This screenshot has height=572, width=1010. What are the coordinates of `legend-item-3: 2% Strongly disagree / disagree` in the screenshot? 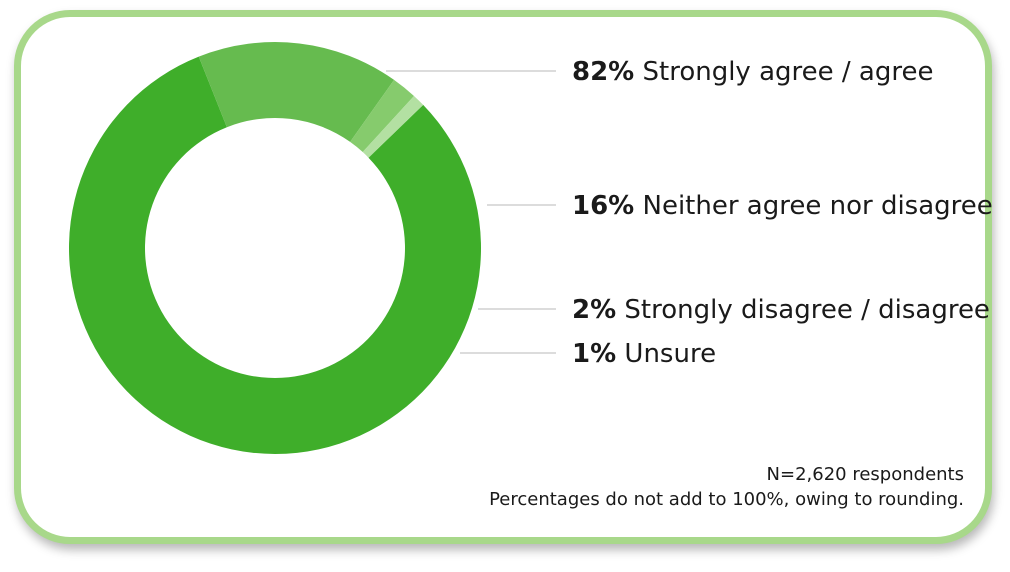 It's located at (781, 310).